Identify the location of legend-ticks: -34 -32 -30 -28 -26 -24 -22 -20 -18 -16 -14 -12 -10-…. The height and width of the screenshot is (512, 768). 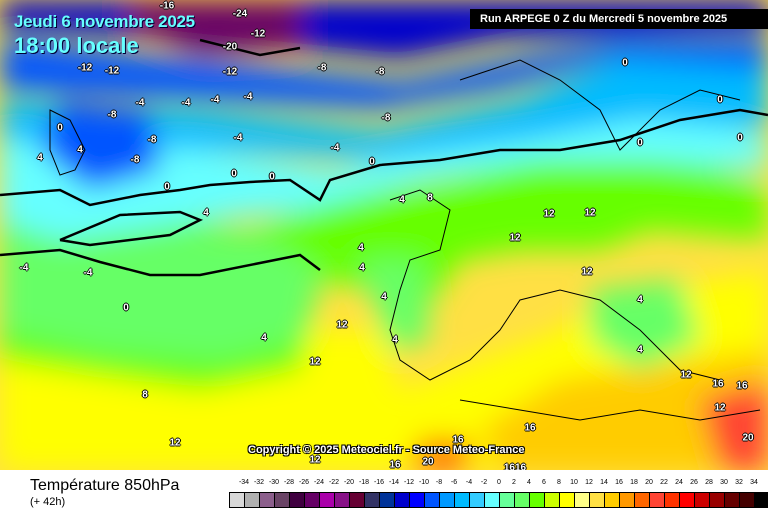
(492, 484).